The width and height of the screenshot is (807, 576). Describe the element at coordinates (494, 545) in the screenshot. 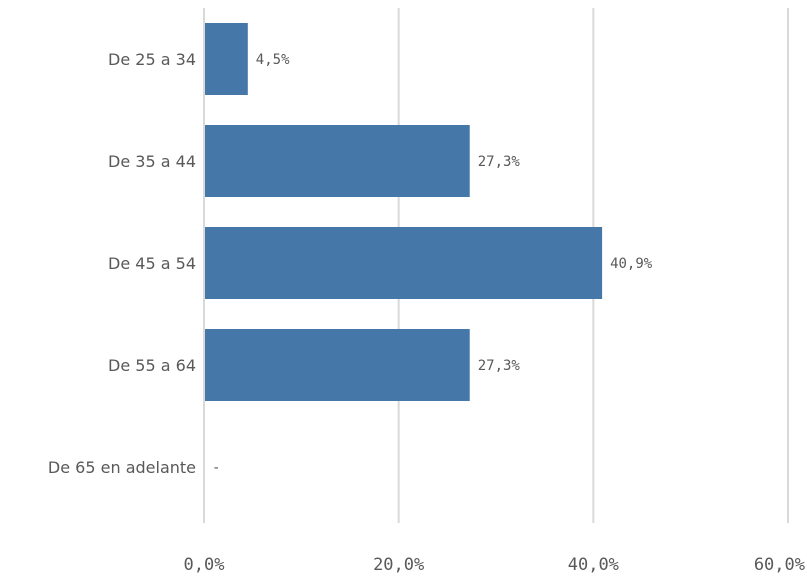

I see `axis-layer: 0,0% 20,0% 40,0% 60,0%` at that location.